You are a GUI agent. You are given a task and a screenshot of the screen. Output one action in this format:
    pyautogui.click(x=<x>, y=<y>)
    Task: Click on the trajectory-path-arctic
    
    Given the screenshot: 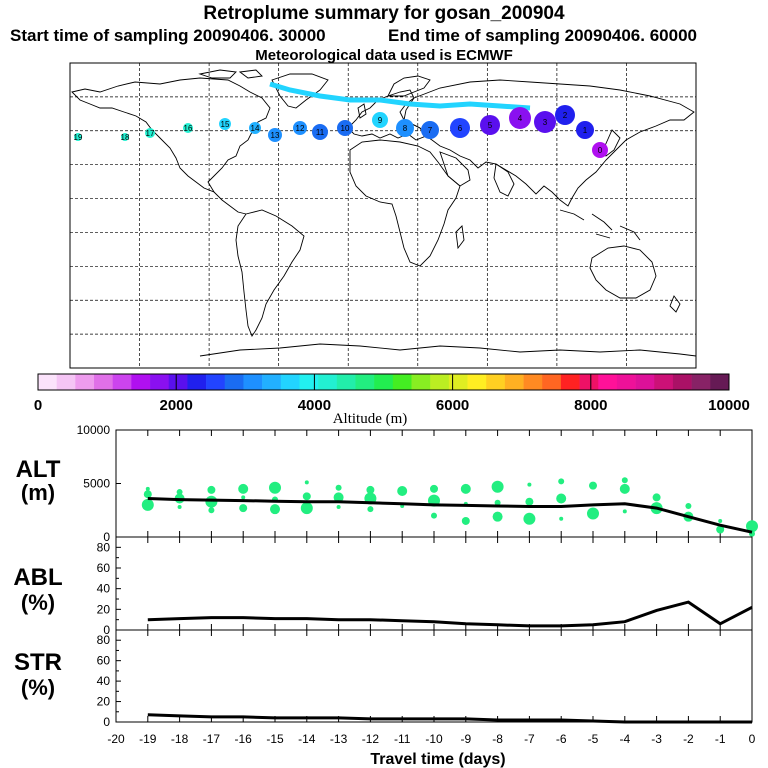 What is the action you would take?
    pyautogui.click(x=400, y=96)
    